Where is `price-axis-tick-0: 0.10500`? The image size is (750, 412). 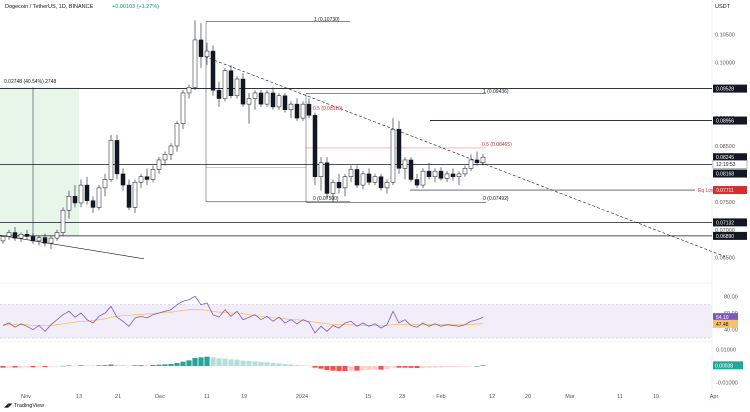 price-axis-tick-0: 0.10500 is located at coordinates (725, 35).